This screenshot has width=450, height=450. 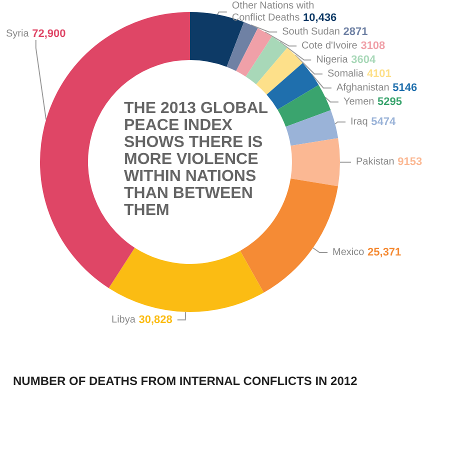 What do you see at coordinates (332, 60) in the screenshot?
I see `slice-label: Nigeria` at bounding box center [332, 60].